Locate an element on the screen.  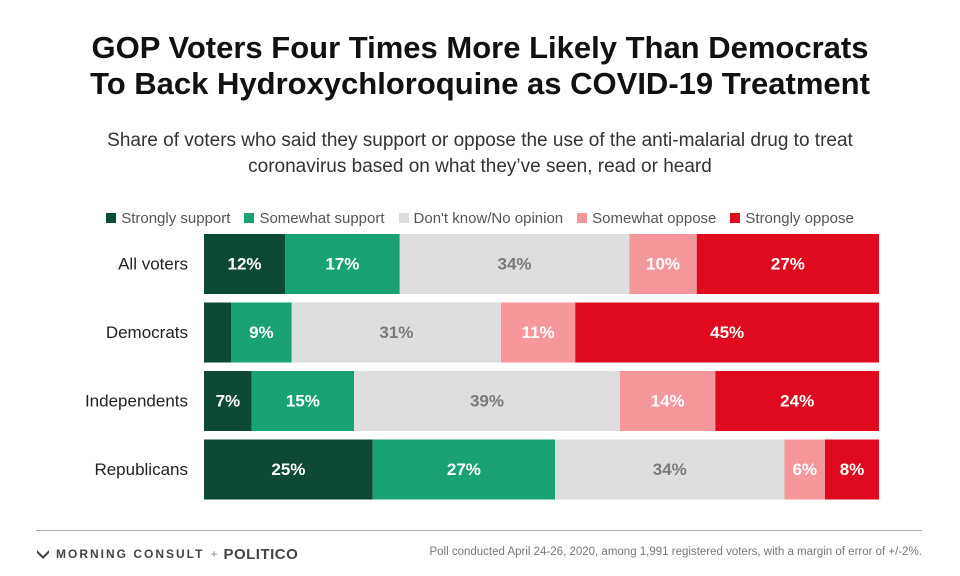
bar-segment-all-voters-don-t-know-no-opinion is located at coordinates (514, 264).